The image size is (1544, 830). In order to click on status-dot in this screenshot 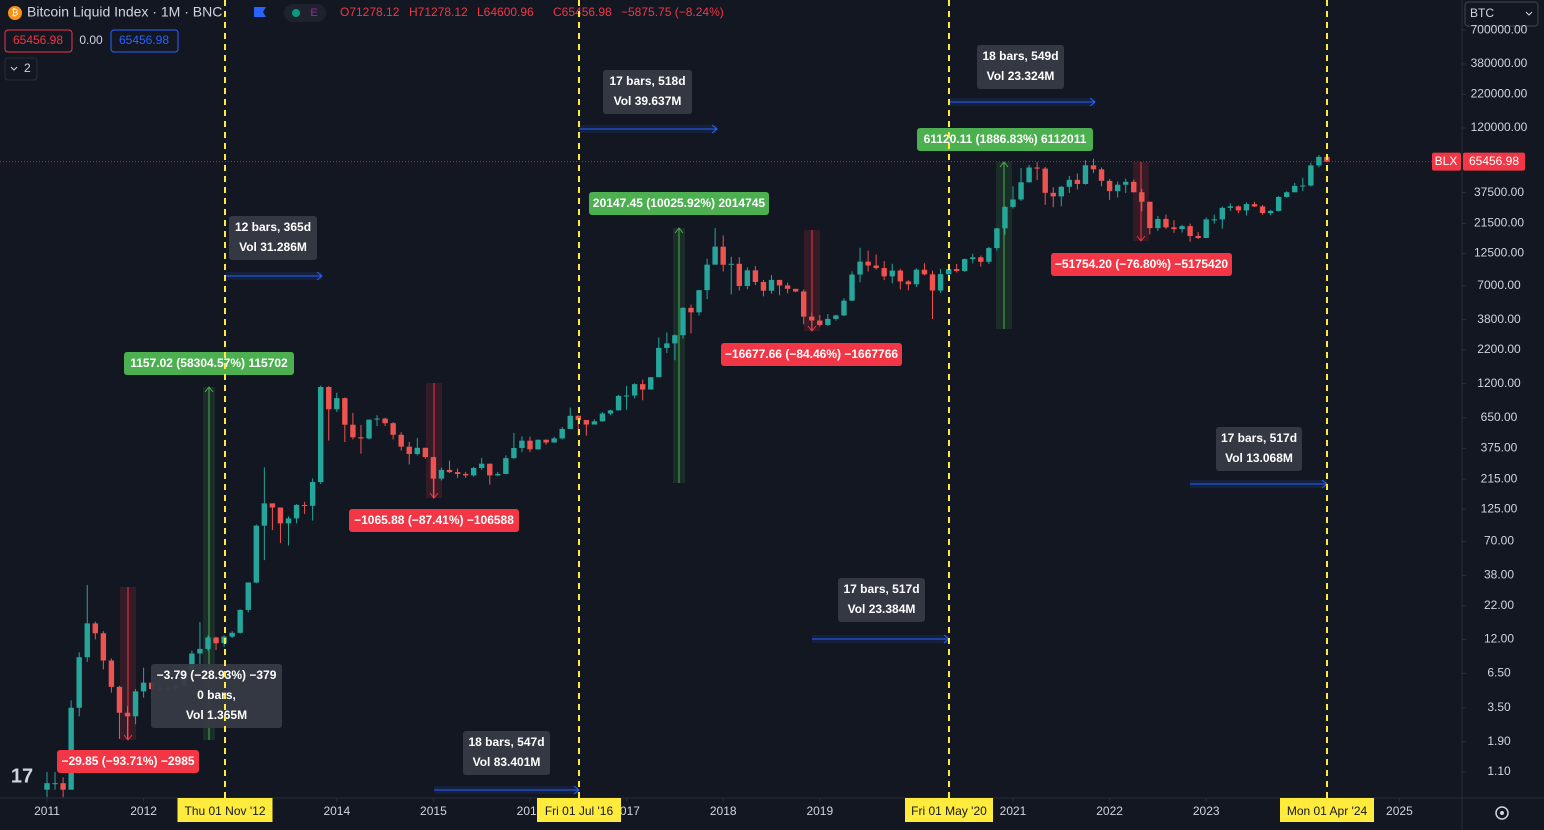, I will do `click(296, 13)`.